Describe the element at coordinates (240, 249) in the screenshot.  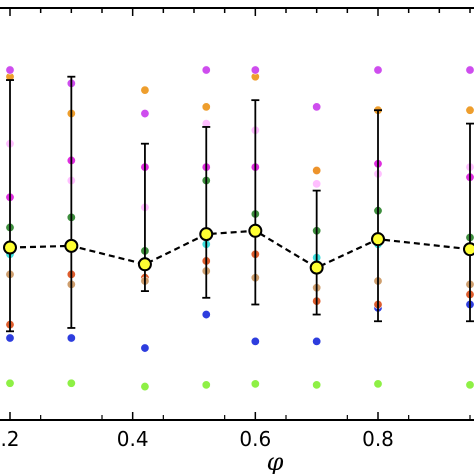
I see `mean-line` at that location.